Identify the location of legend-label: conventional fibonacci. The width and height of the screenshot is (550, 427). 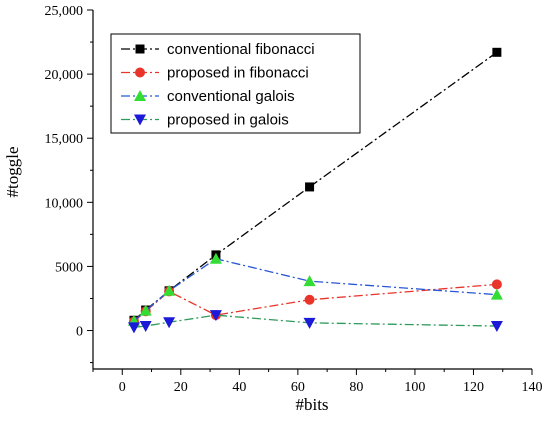
(241, 49).